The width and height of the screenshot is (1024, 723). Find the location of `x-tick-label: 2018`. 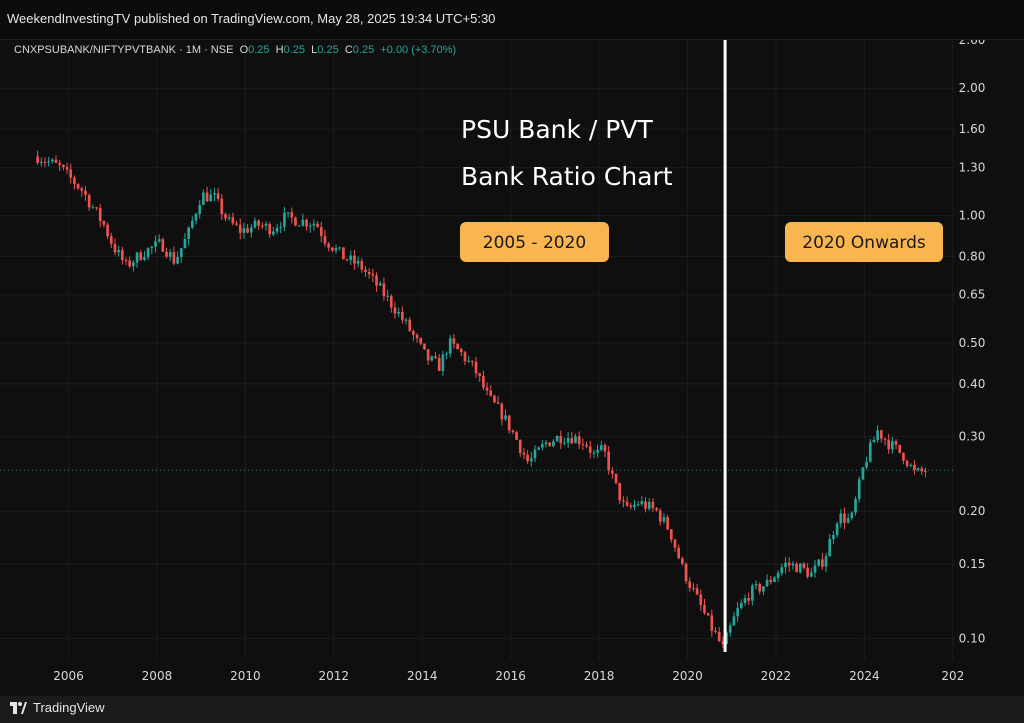

x-tick-label: 2018 is located at coordinates (599, 676).